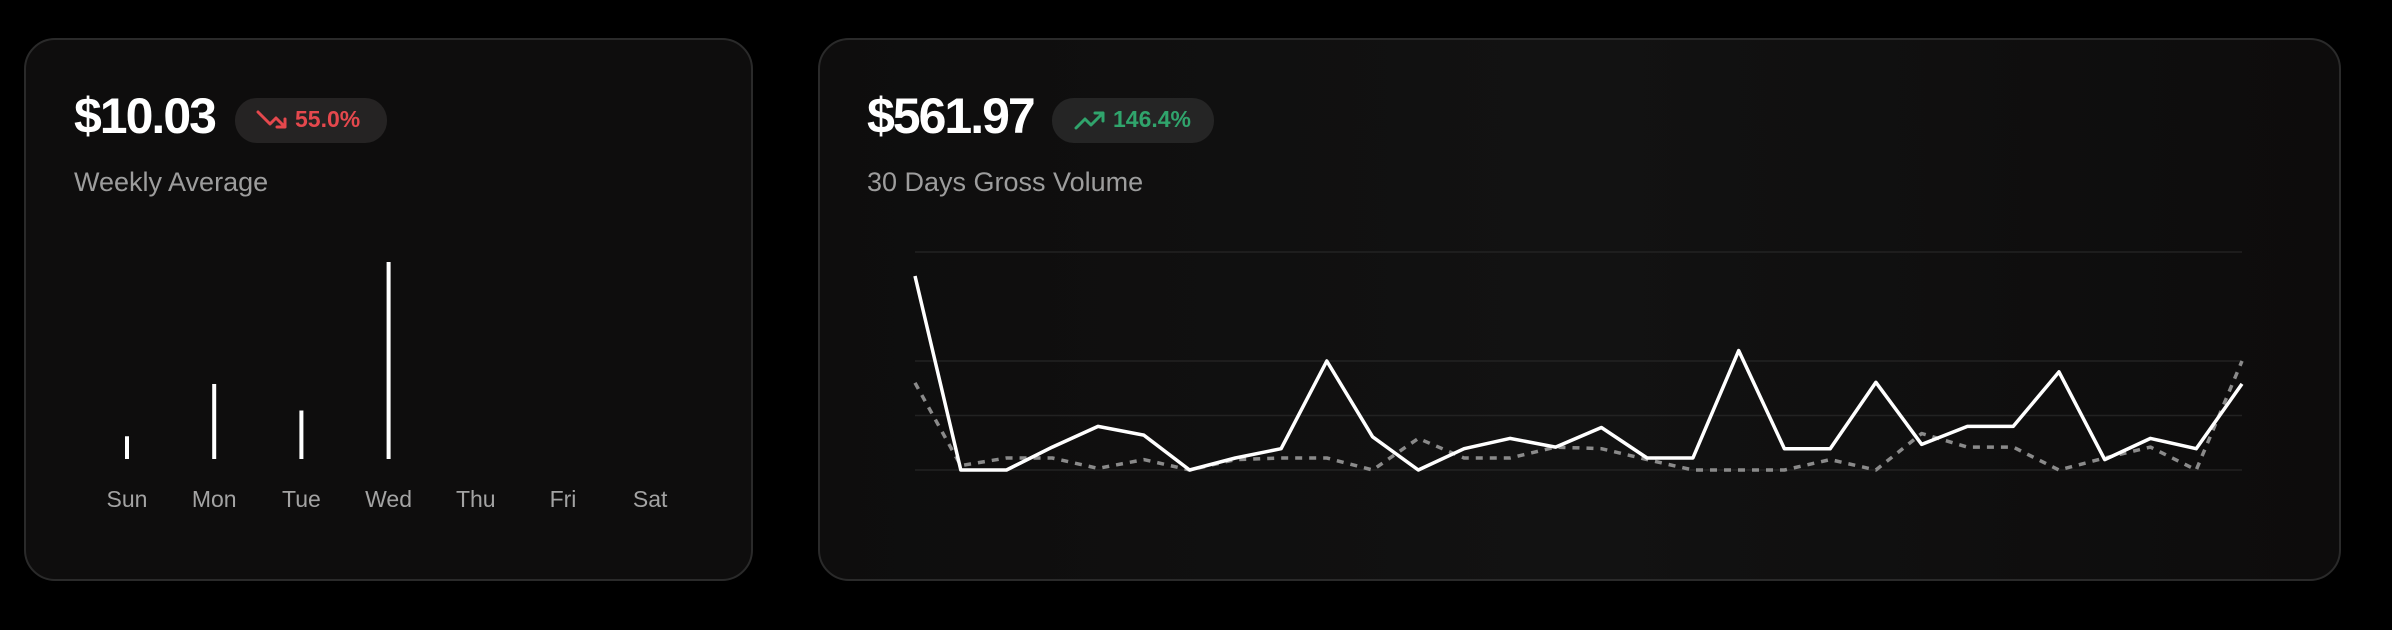 The height and width of the screenshot is (630, 2392). What do you see at coordinates (301, 499) in the screenshot?
I see `x-tick-label: Tue` at bounding box center [301, 499].